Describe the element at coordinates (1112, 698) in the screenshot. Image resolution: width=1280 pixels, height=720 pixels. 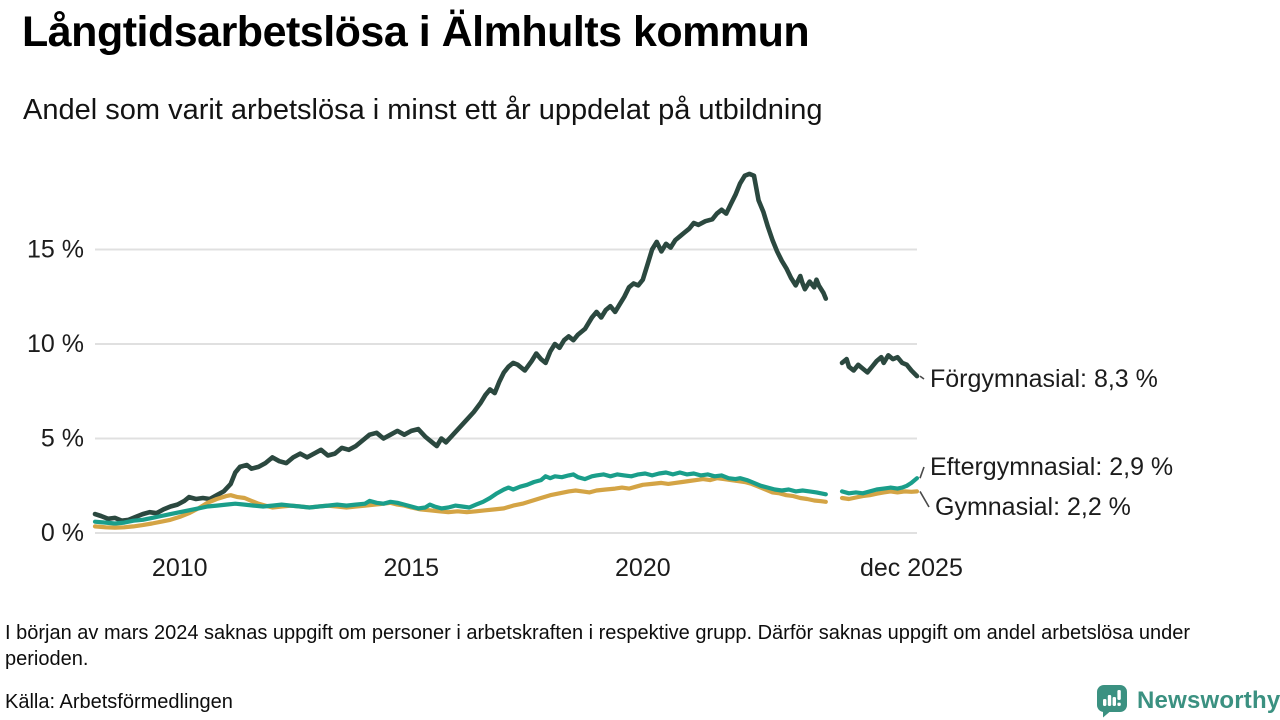
I see `bar-chart-exclamation-glyph` at that location.